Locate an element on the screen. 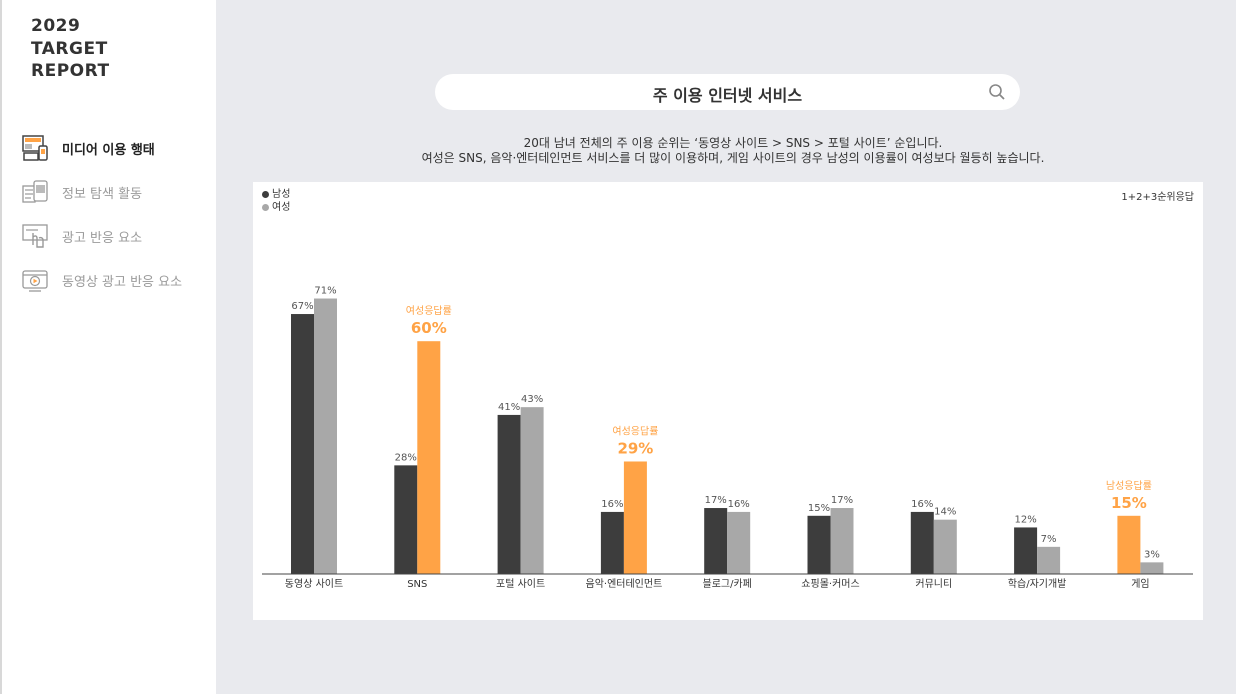 This screenshot has height=694, width=1236. sidebar-item-video-ad: 동영상 광고 반응 요소 is located at coordinates (101, 280).